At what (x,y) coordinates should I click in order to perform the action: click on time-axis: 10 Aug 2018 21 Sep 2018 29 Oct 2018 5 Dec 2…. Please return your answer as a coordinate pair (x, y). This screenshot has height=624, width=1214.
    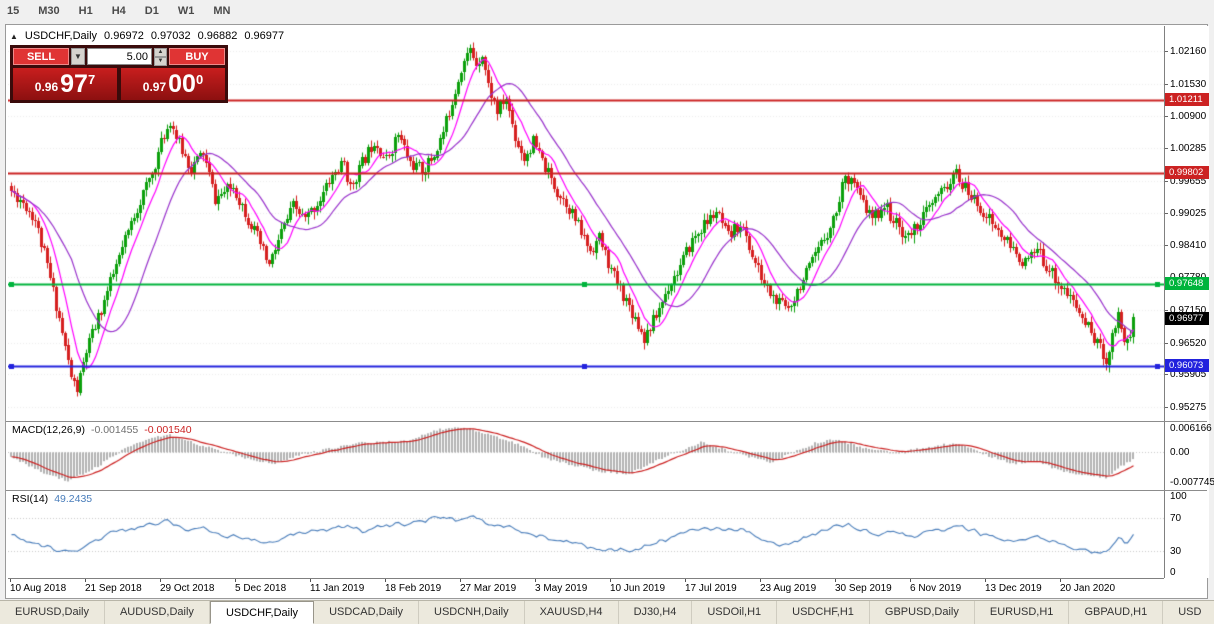
    Looking at the image, I should click on (586, 588).